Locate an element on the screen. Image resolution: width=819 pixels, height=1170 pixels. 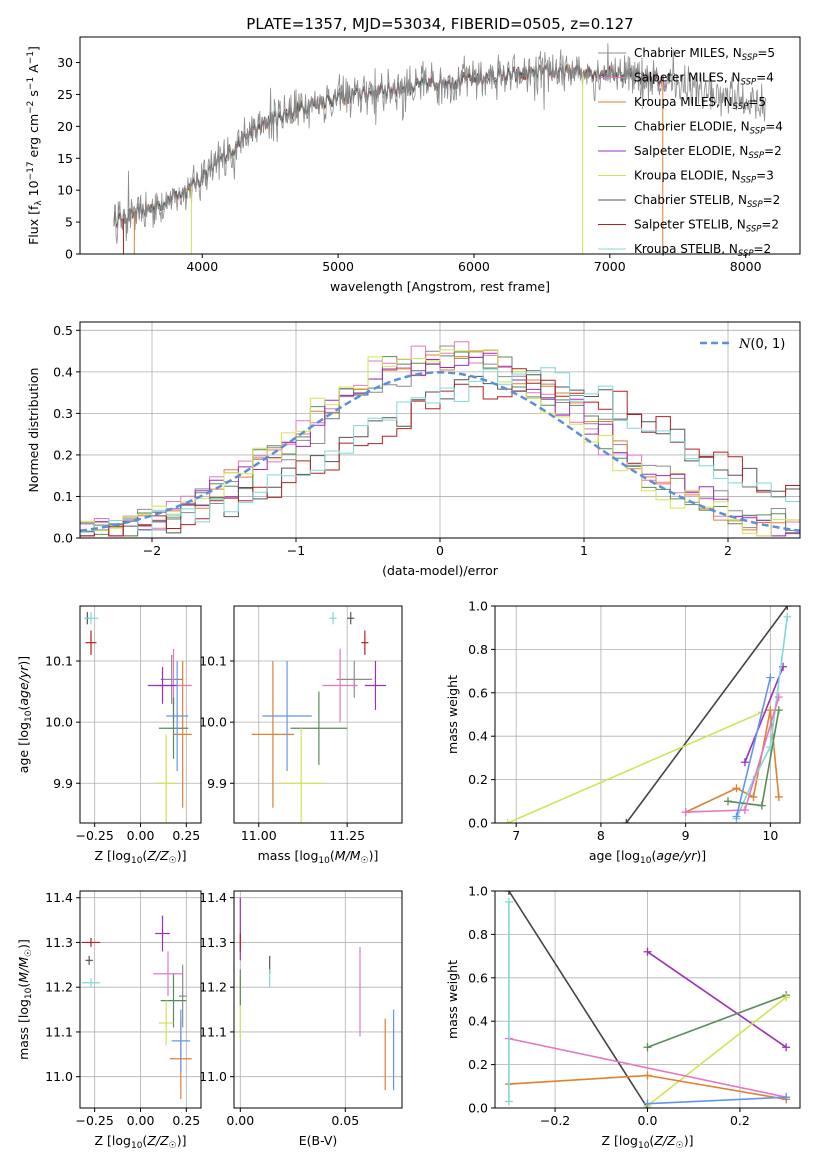
y-tick-label: 0.2 is located at coordinates (478, 779).